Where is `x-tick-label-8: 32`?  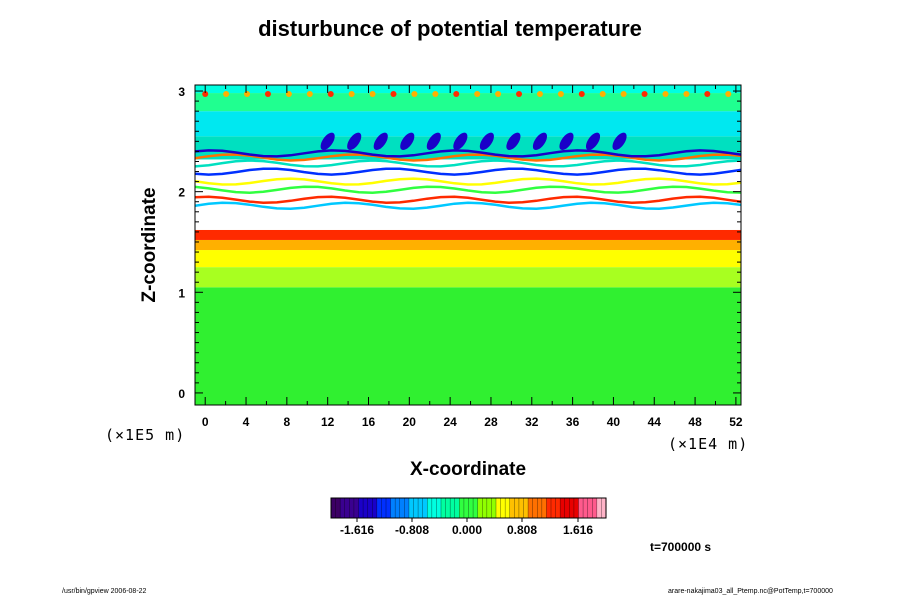
x-tick-label-8: 32 is located at coordinates (532, 422).